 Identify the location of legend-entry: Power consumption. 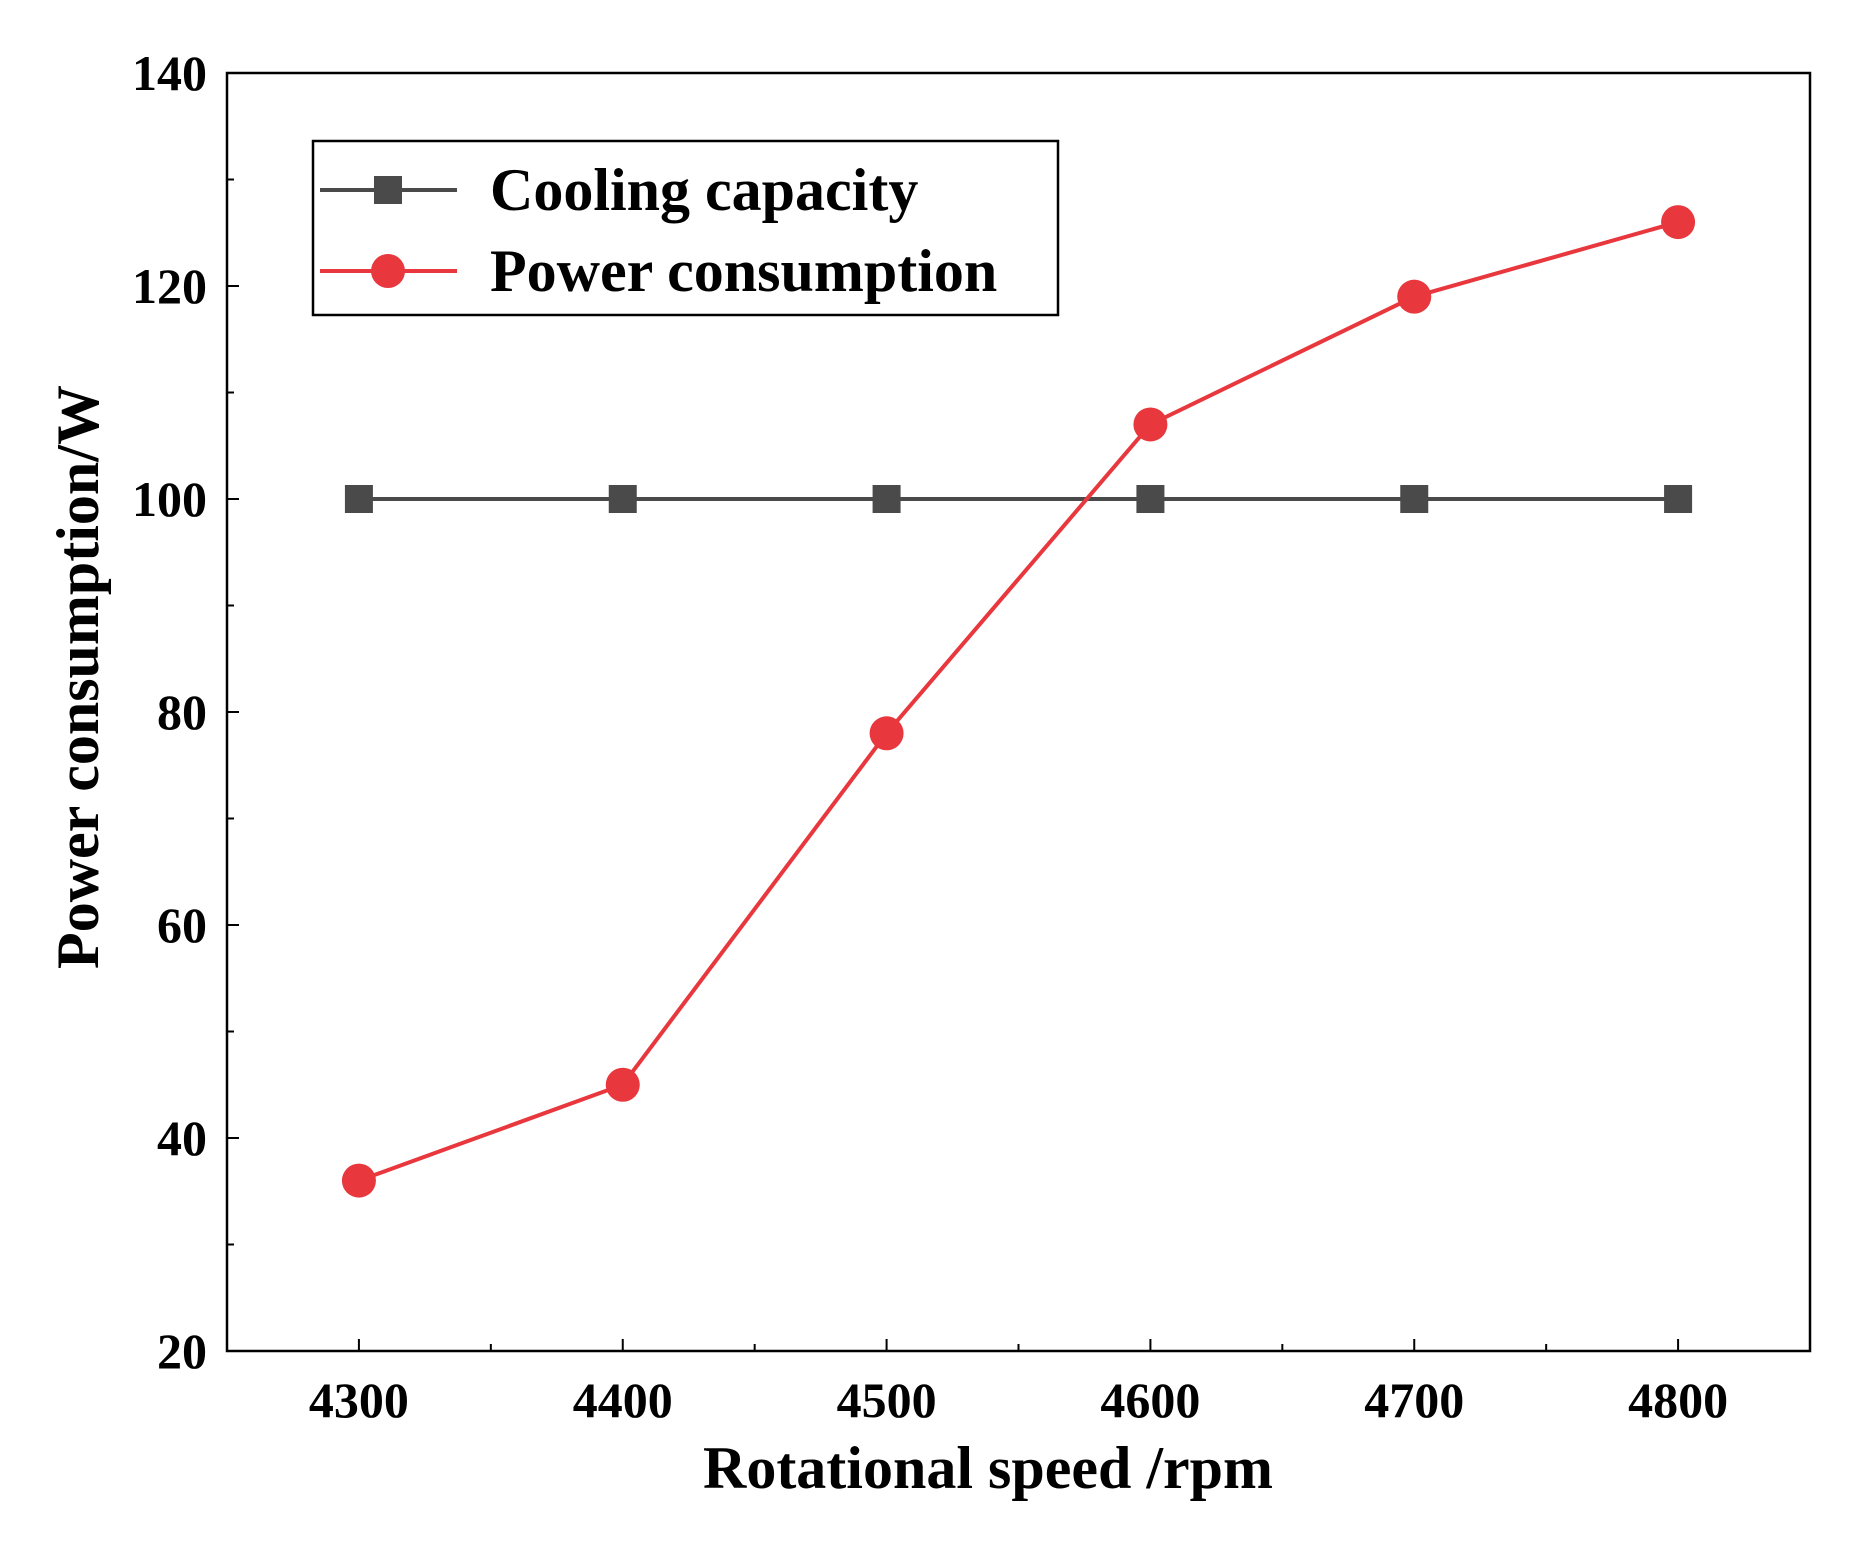
(658, 271).